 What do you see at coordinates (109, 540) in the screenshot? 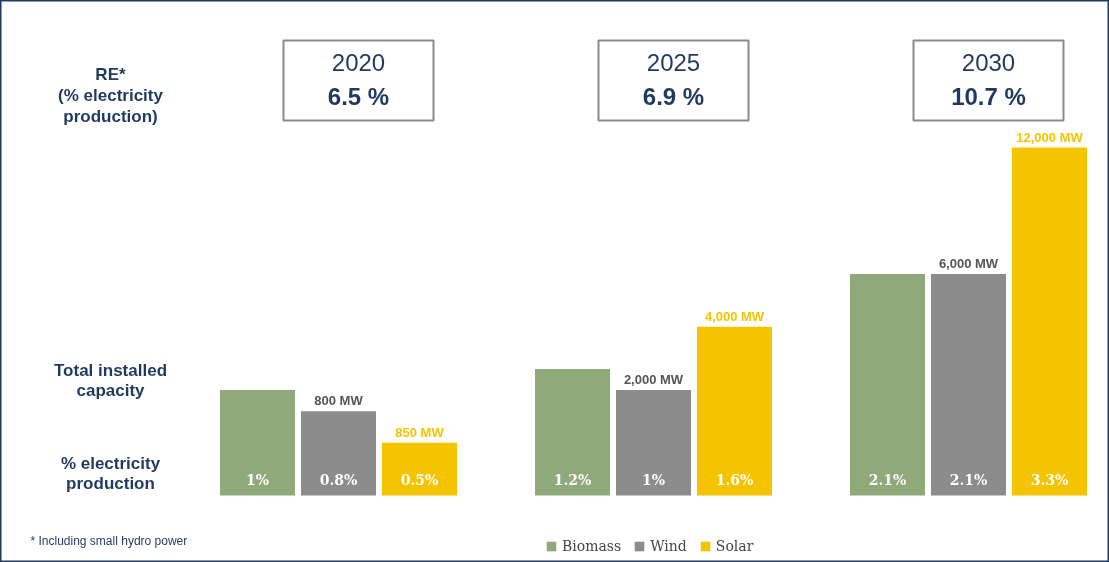
I see `text: * Including small hydro power` at bounding box center [109, 540].